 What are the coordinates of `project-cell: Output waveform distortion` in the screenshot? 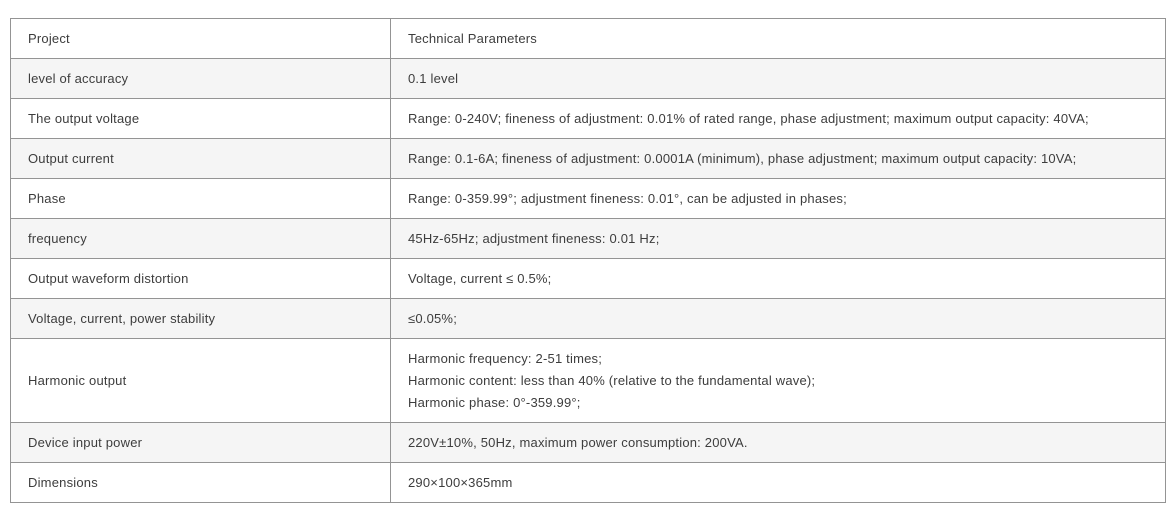 It's located at (200, 278).